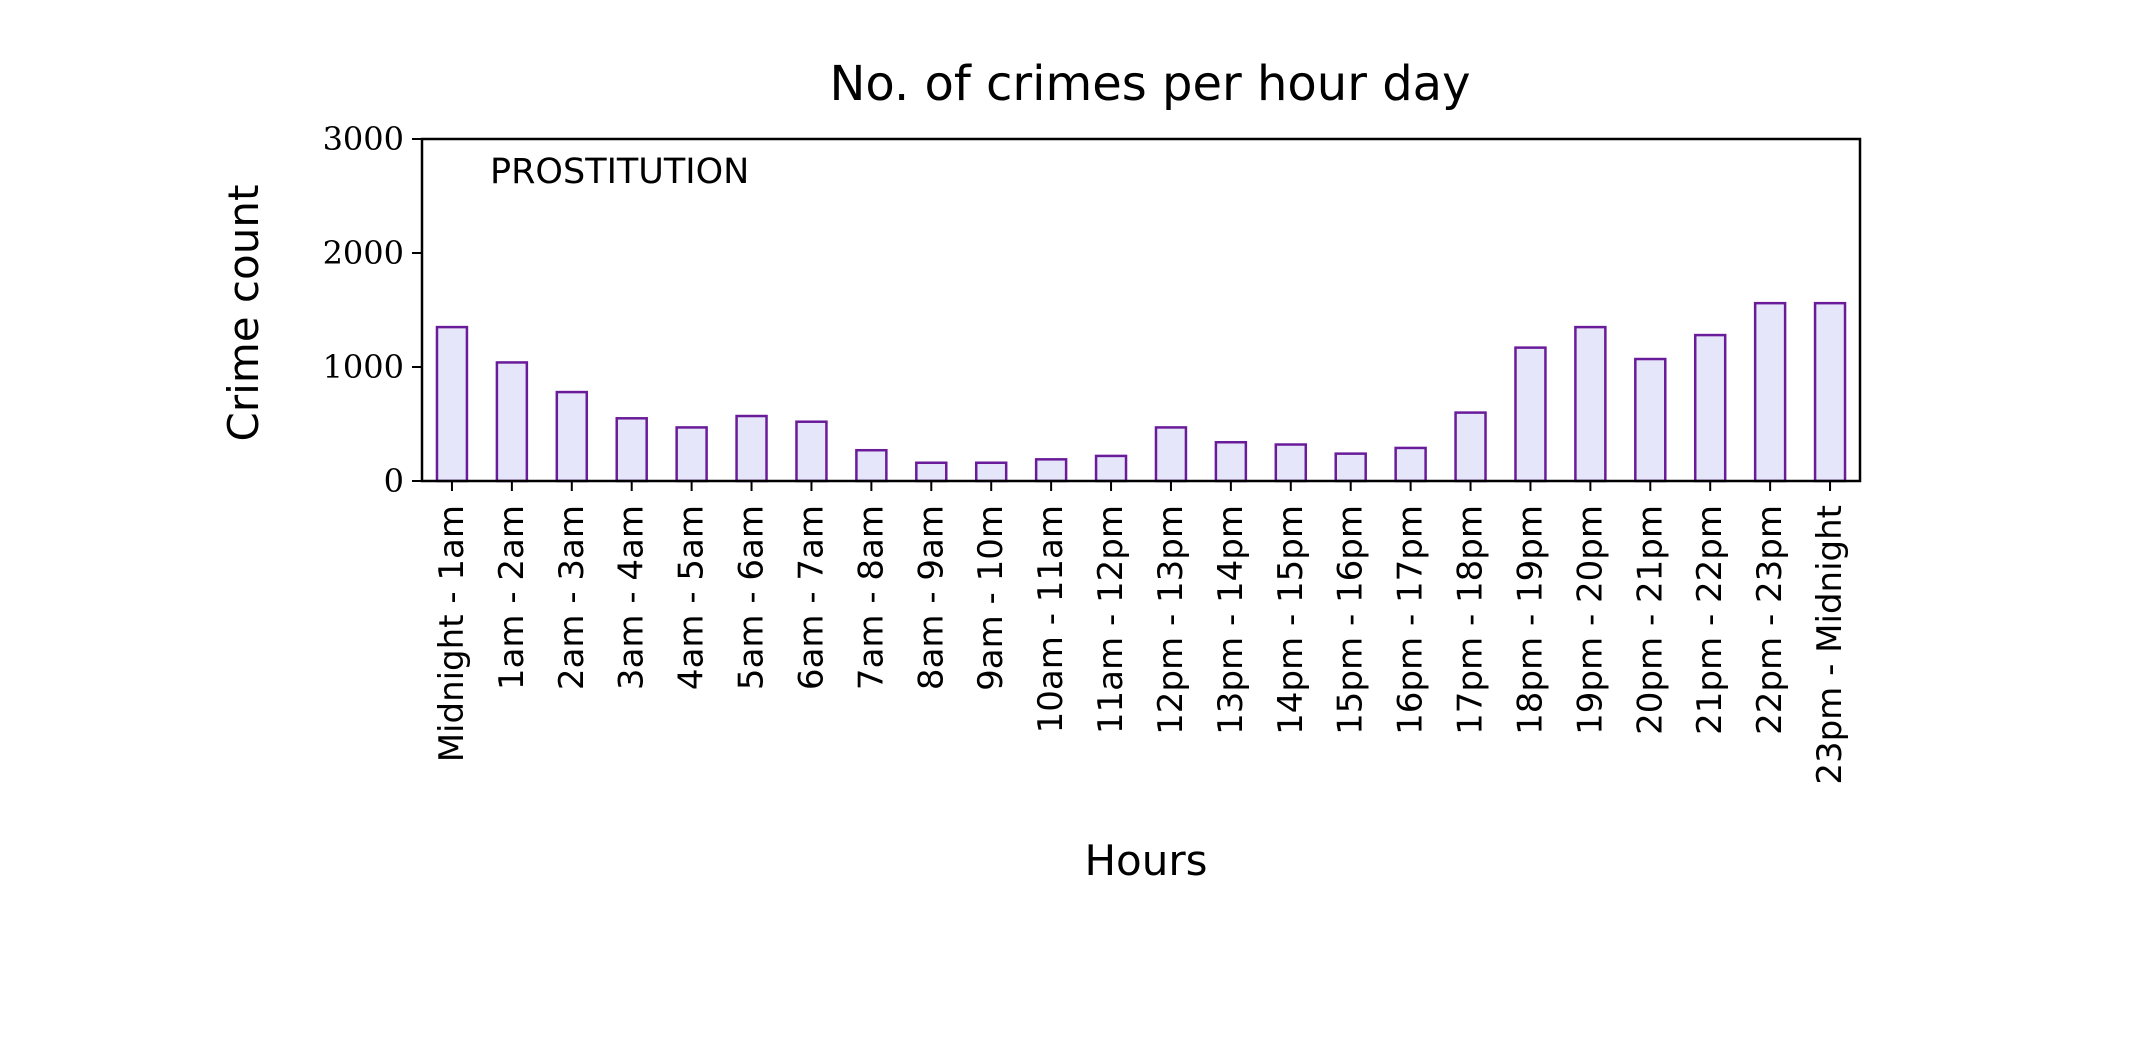  I want to click on x-tick-label: 10am - 11am, so click(1051, 619).